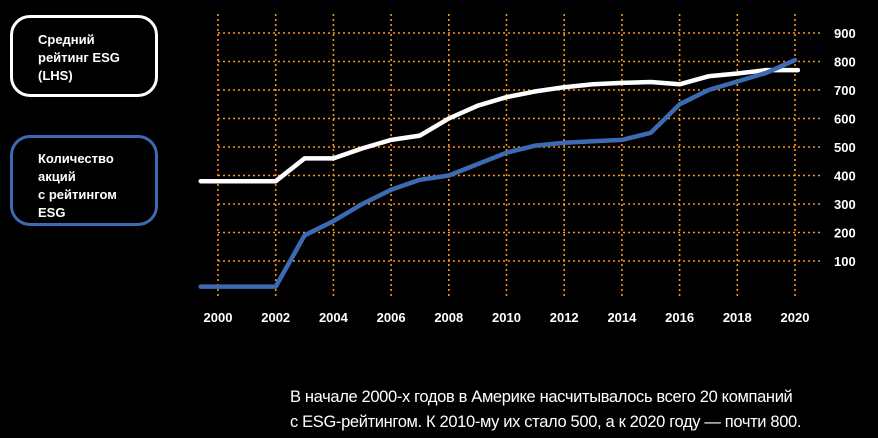 The image size is (878, 438). What do you see at coordinates (79, 57) in the screenshot?
I see `legend-text: рейтинг ESG` at bounding box center [79, 57].